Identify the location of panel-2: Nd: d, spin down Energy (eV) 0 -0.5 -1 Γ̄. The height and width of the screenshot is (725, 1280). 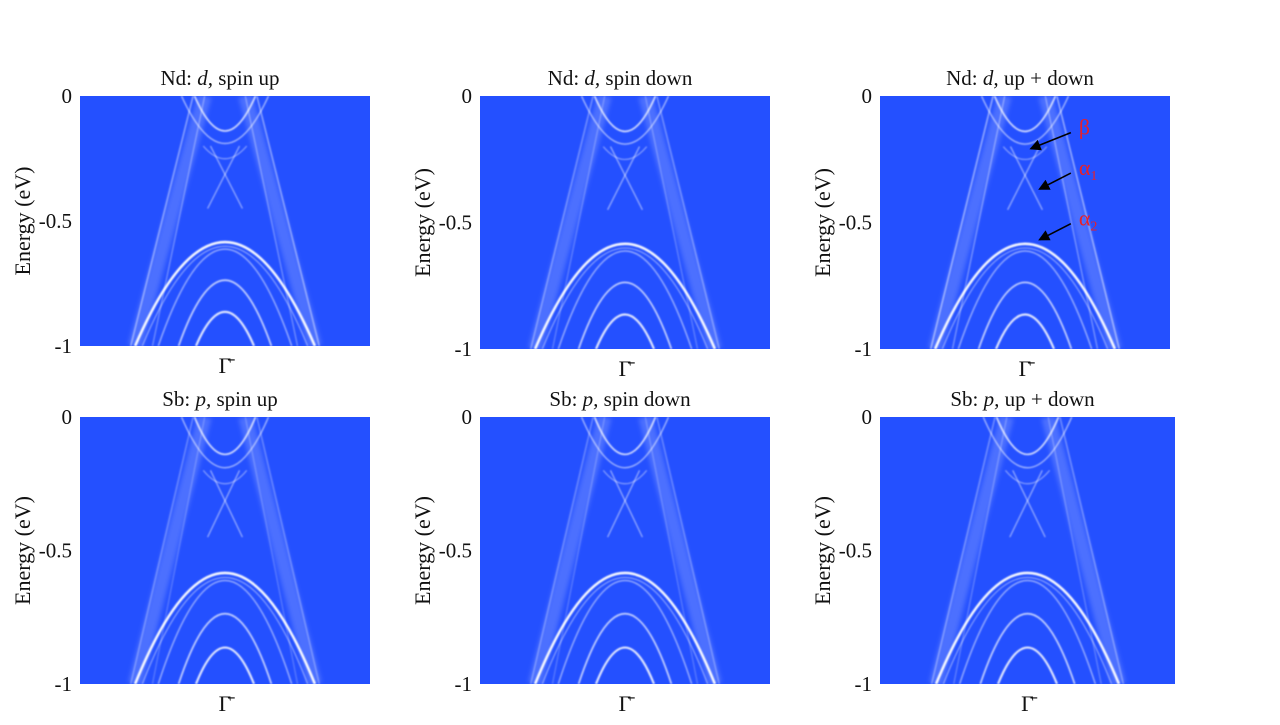
(590, 223).